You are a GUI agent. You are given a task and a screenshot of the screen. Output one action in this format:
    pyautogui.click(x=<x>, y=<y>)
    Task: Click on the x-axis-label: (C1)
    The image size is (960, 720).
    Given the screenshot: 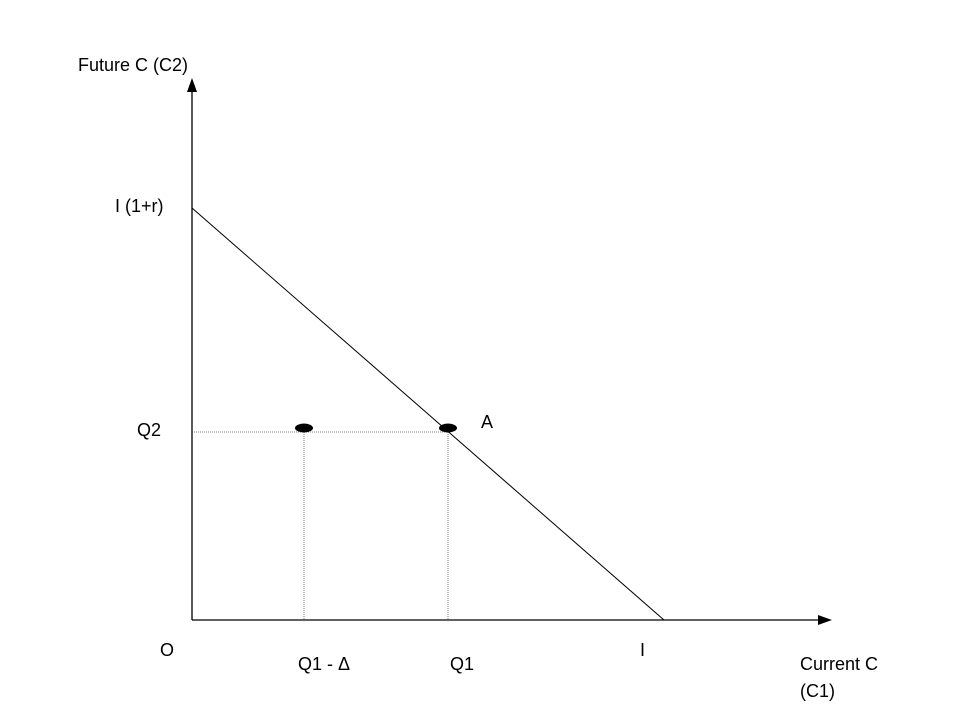 What is the action you would take?
    pyautogui.click(x=817, y=691)
    